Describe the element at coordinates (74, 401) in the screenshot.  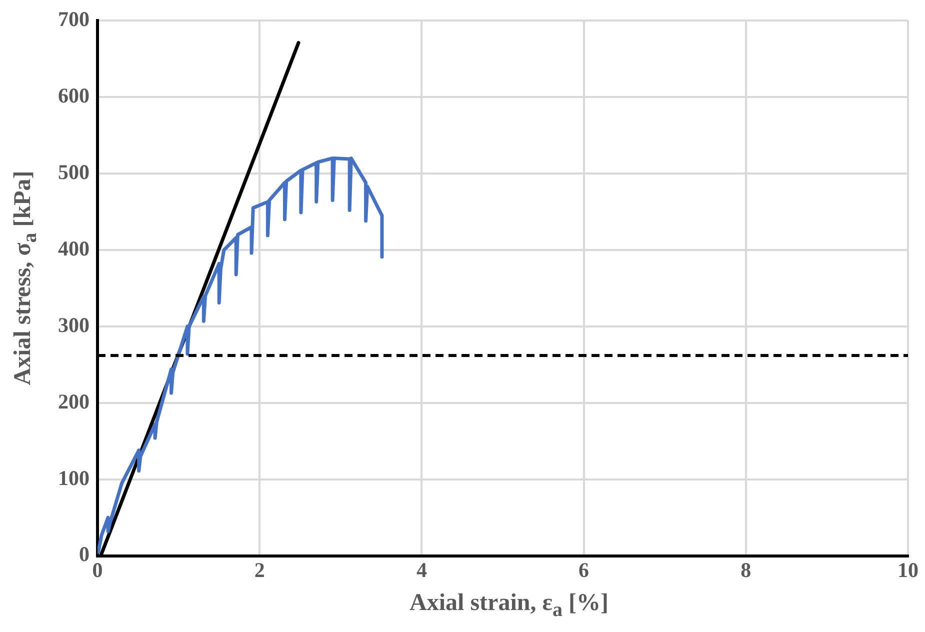
I see `y-tick-label: 200` at that location.